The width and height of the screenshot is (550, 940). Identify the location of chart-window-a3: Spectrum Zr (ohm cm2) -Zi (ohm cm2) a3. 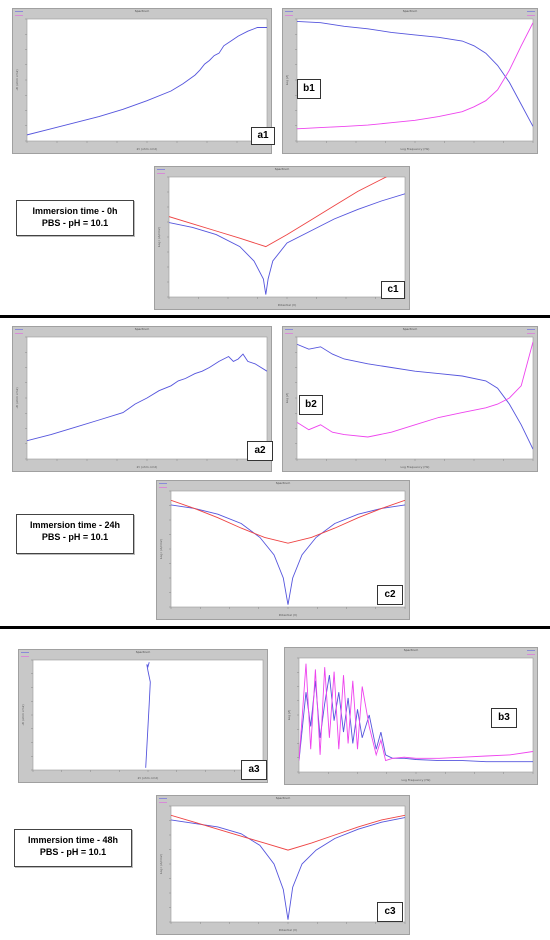
(143, 716).